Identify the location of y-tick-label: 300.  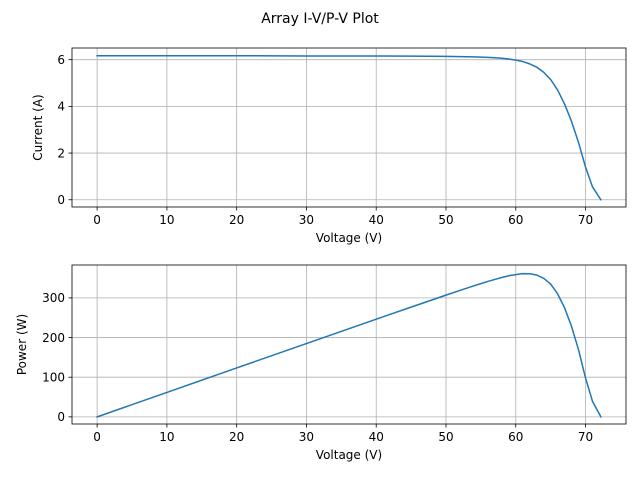
(53, 298).